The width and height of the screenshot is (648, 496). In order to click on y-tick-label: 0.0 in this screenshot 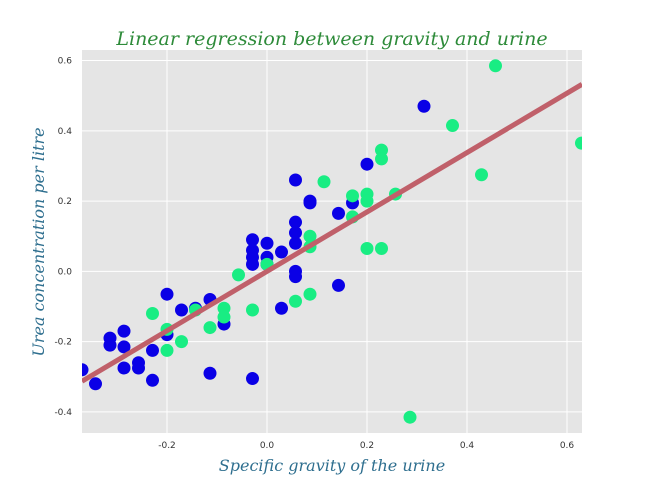, I will do `click(65, 272)`.